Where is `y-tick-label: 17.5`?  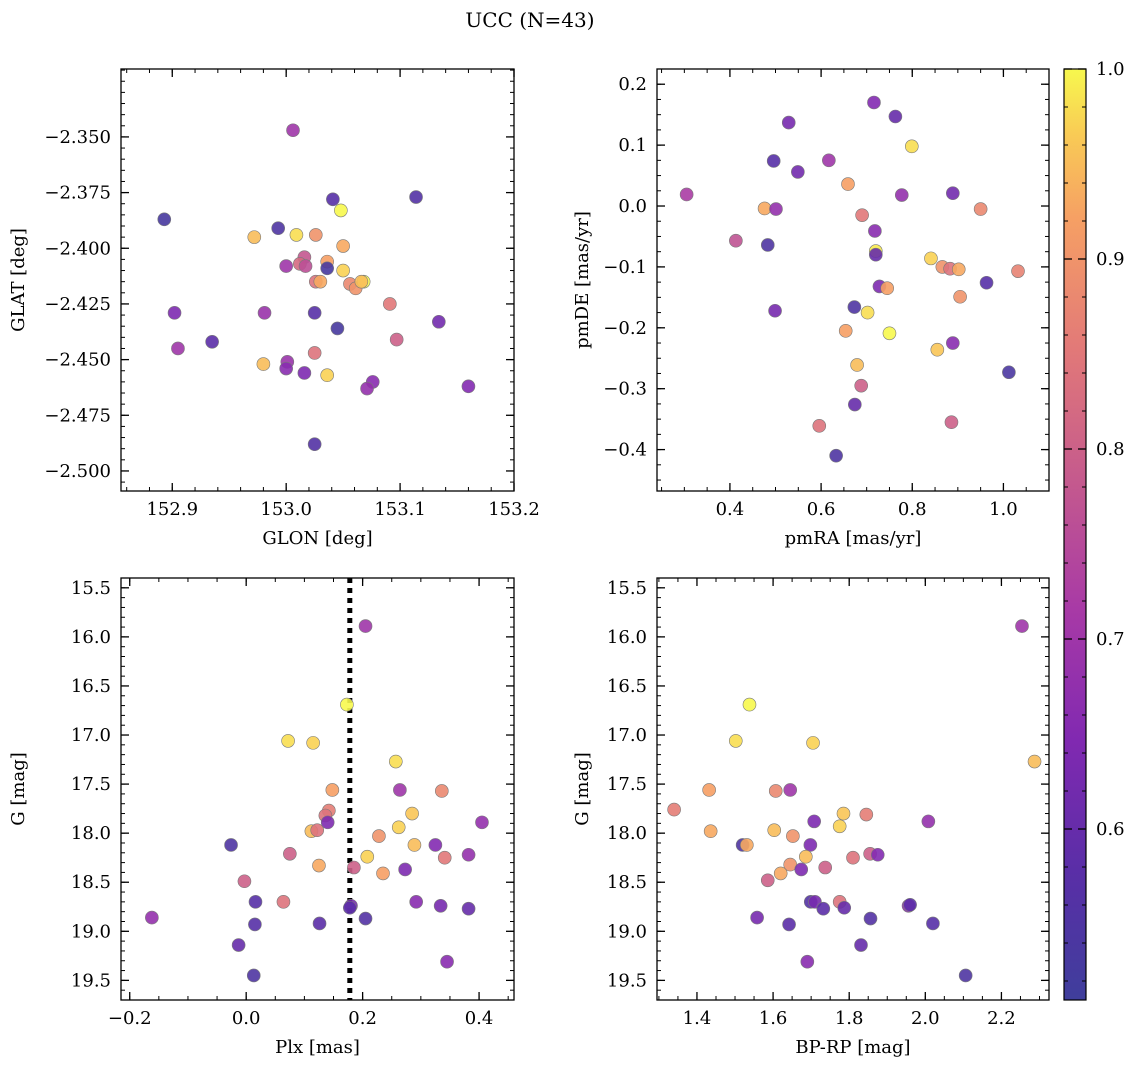 y-tick-label: 17.5 is located at coordinates (91, 784).